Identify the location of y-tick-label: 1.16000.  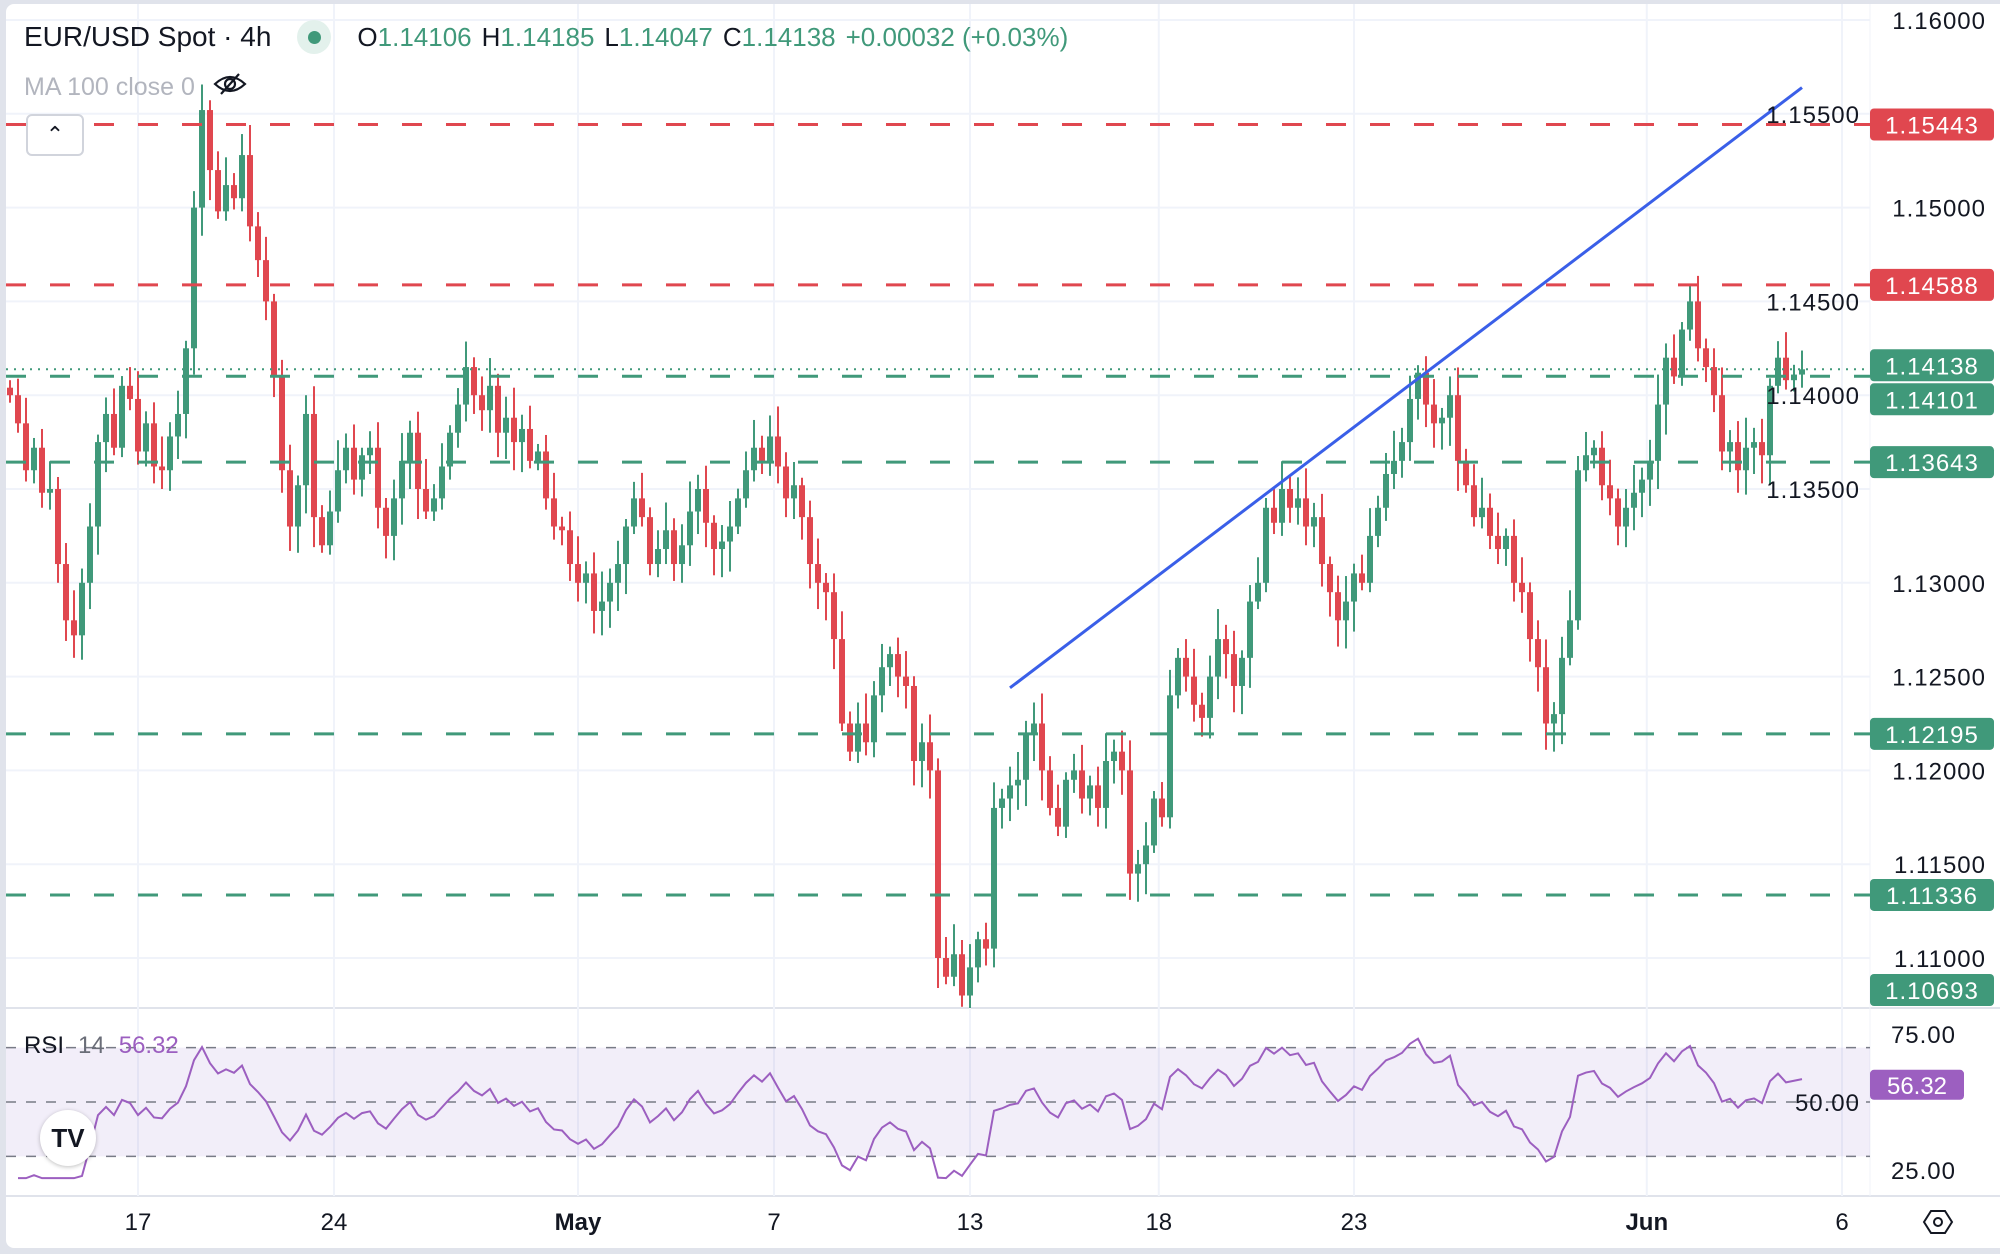
(1939, 21).